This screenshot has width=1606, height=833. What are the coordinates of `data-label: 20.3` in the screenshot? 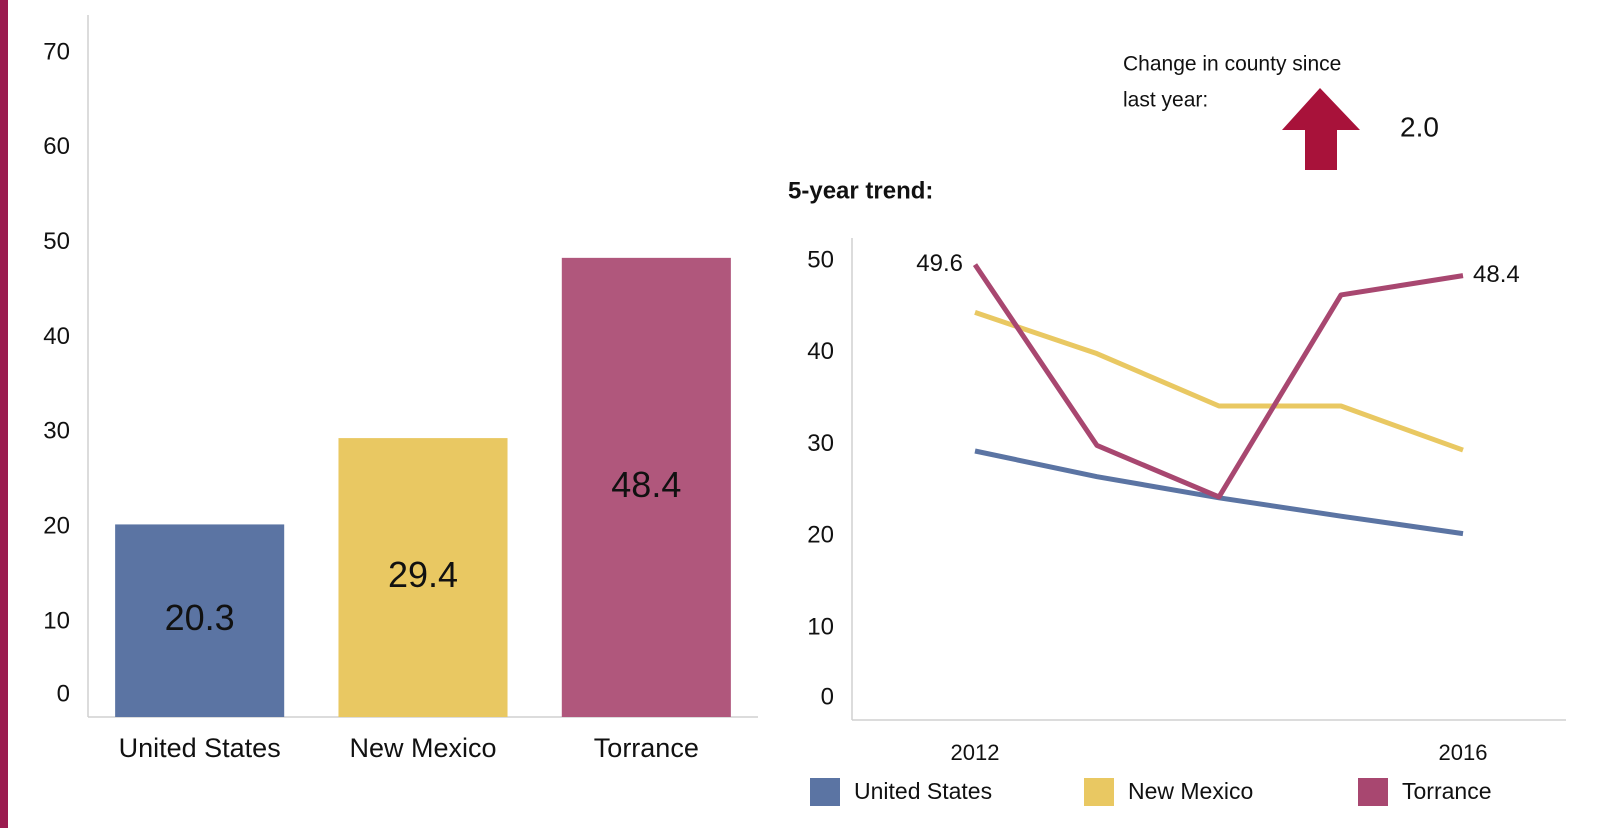 It's located at (200, 617).